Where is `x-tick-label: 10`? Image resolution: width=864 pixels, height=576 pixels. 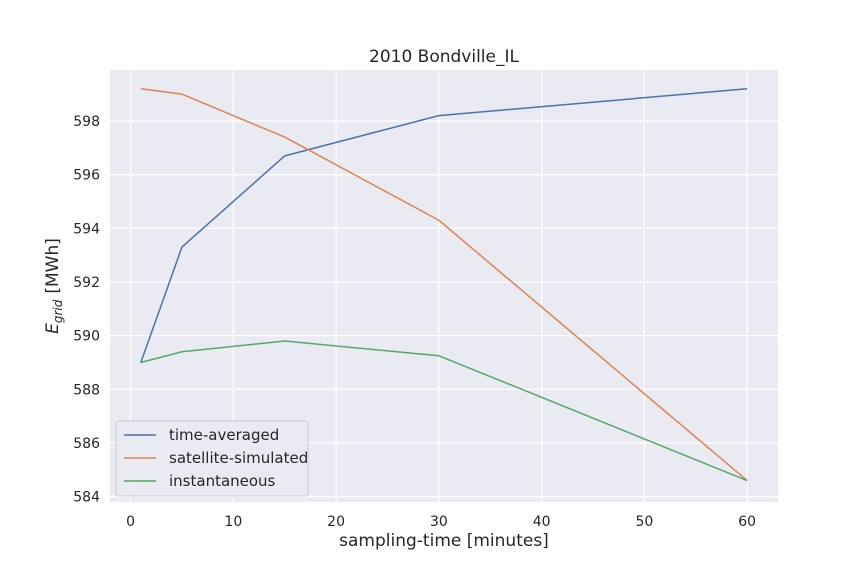
x-tick-label: 10 is located at coordinates (233, 522).